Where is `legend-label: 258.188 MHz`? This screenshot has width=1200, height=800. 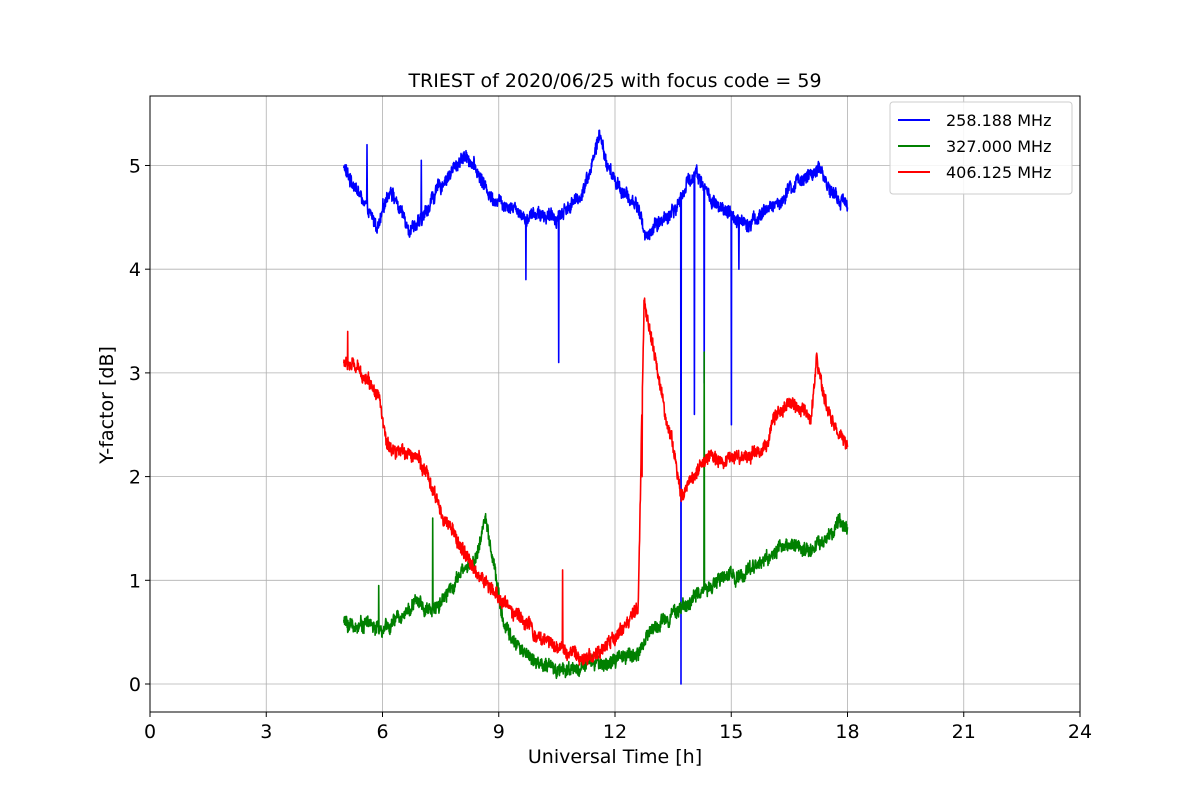
legend-label: 258.188 MHz is located at coordinates (998, 120).